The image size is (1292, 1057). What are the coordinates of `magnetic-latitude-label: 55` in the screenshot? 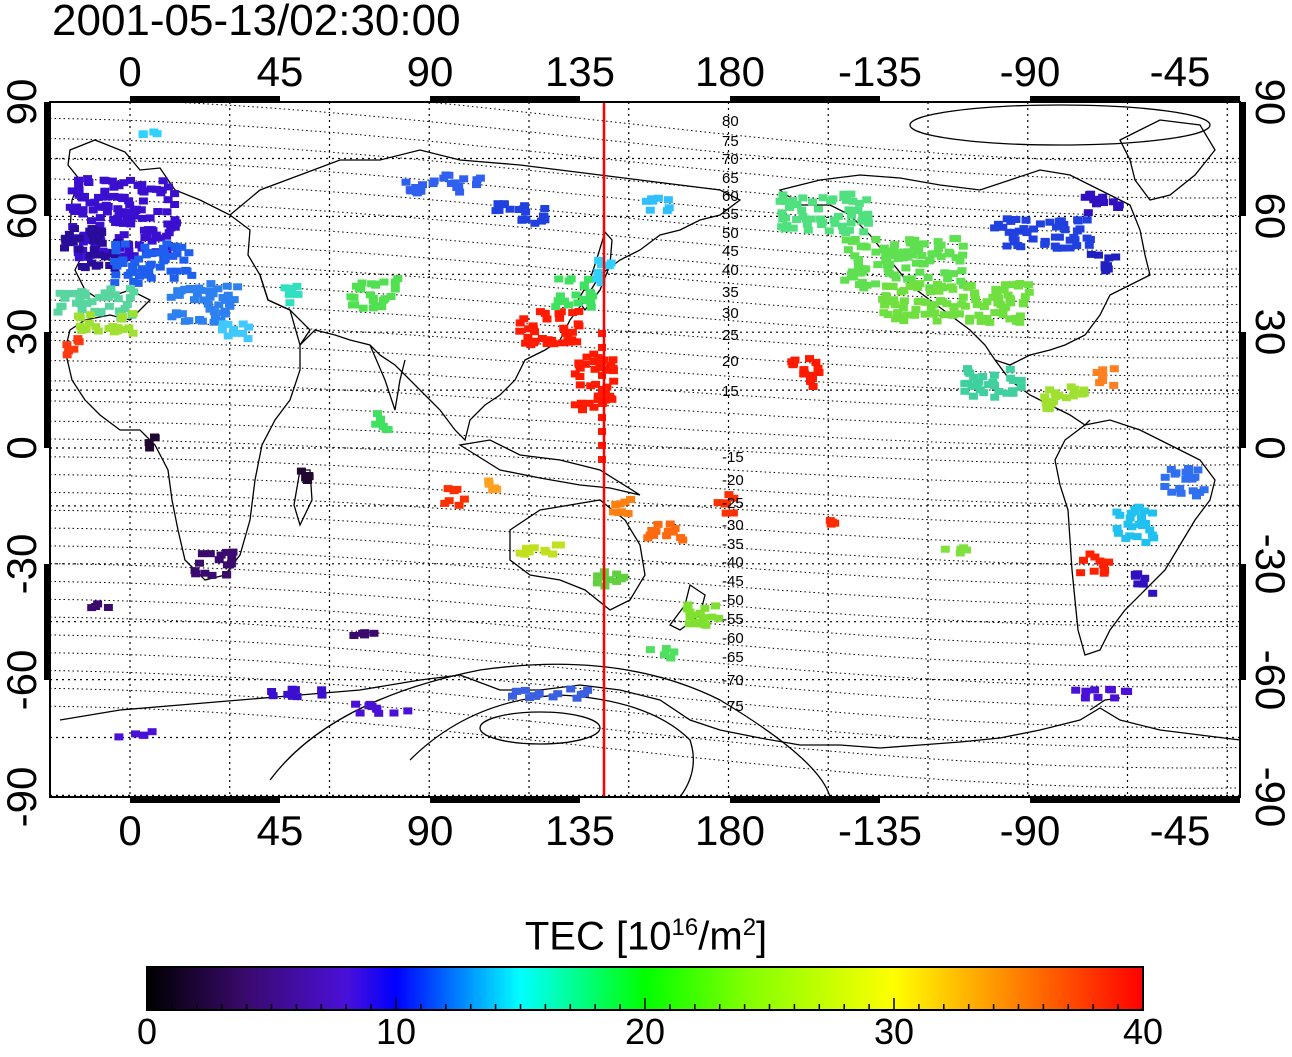 It's located at (730, 214).